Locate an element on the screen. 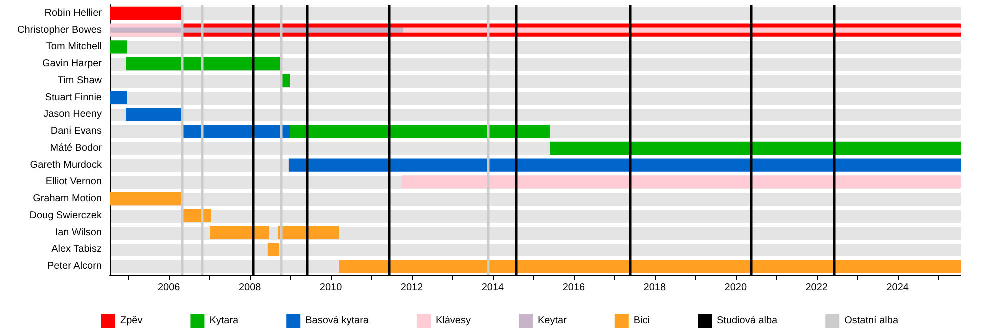  x-tick-label: 2010 is located at coordinates (331, 288).